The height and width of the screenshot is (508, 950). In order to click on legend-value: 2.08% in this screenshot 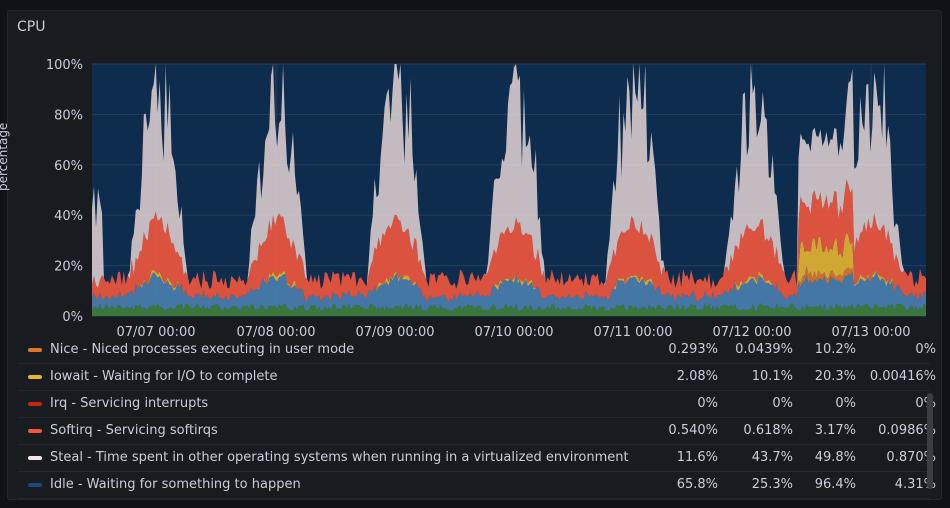, I will do `click(697, 376)`.